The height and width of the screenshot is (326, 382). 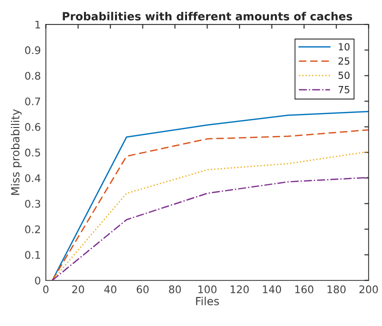 I want to click on x-tick-label: 120, so click(x=239, y=289).